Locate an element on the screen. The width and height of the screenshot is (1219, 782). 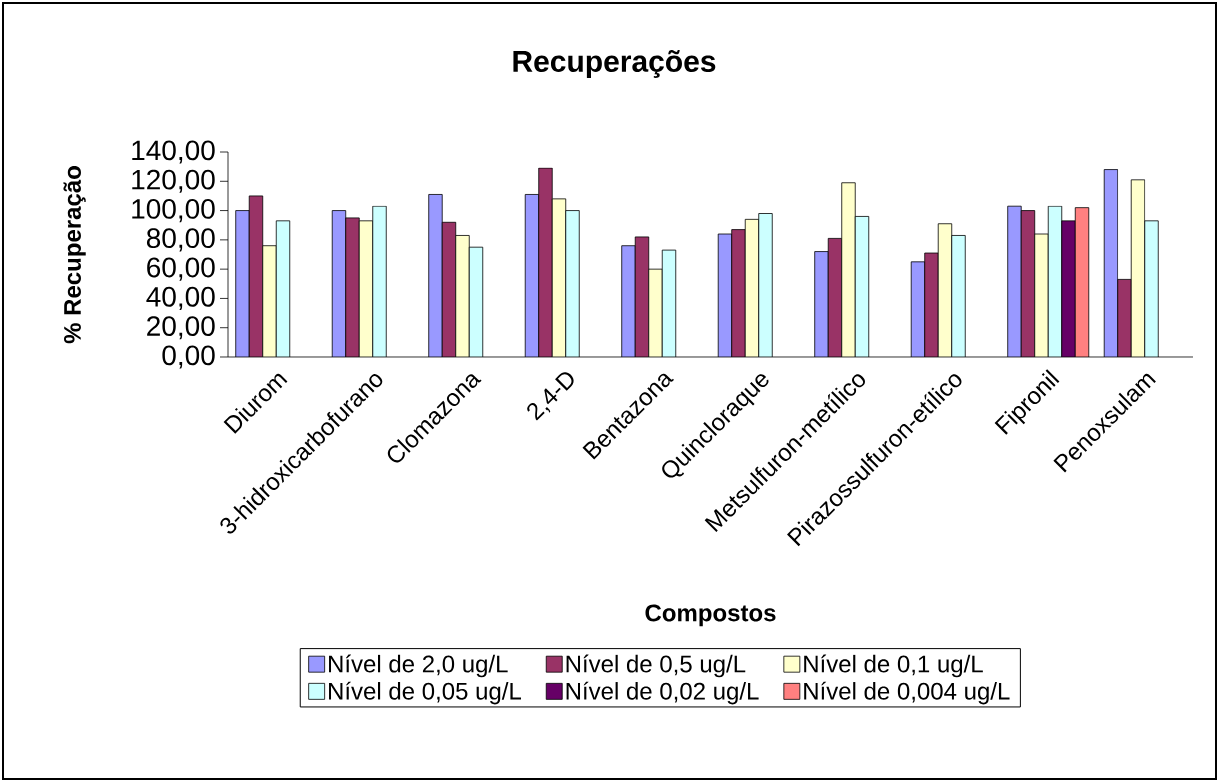
legend-label: Nível de 2,0 ug/L is located at coordinates (418, 666).